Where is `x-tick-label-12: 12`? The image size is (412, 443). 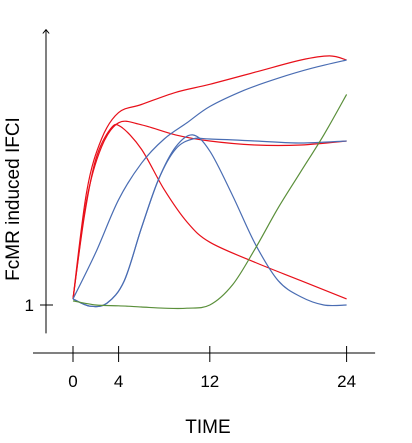
x-tick-label-12: 12 is located at coordinates (209, 381).